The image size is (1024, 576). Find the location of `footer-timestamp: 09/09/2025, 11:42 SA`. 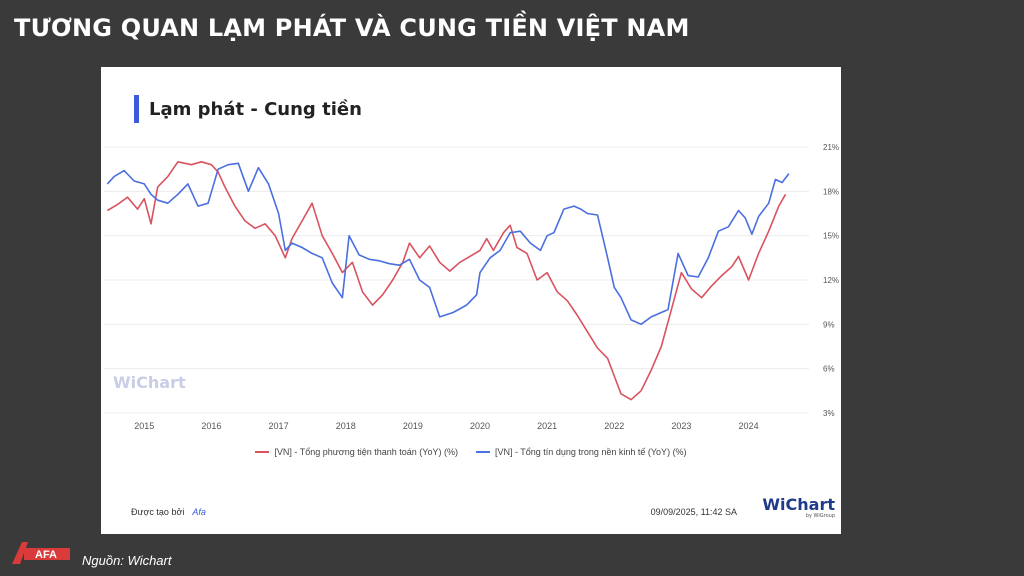

footer-timestamp: 09/09/2025, 11:42 SA is located at coordinates (693, 512).